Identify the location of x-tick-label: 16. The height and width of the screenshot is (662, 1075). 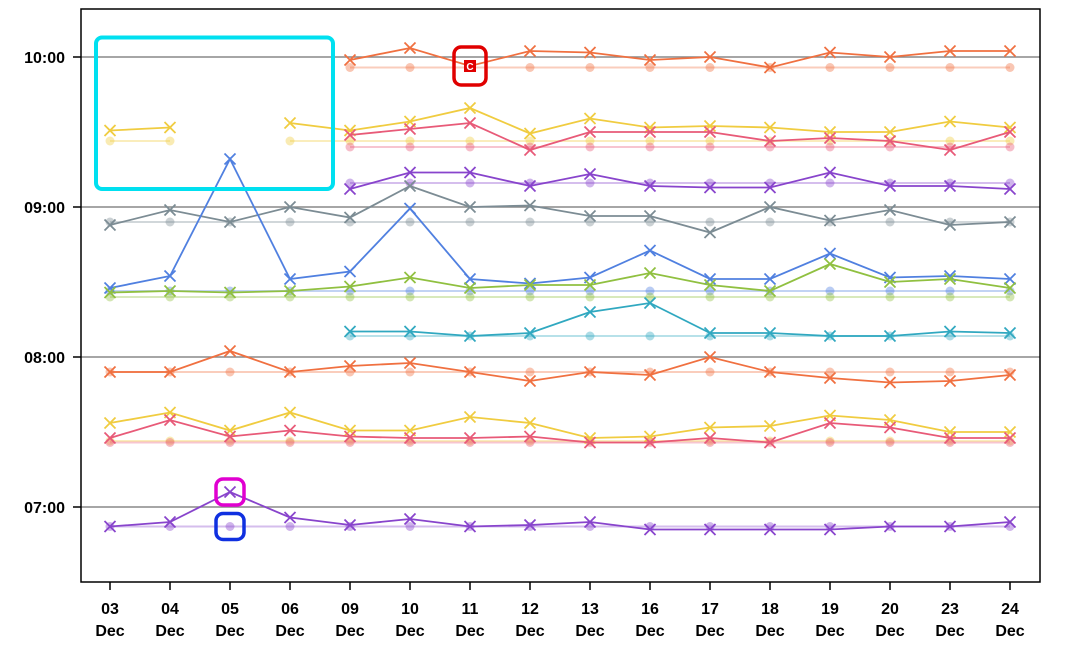
(650, 609).